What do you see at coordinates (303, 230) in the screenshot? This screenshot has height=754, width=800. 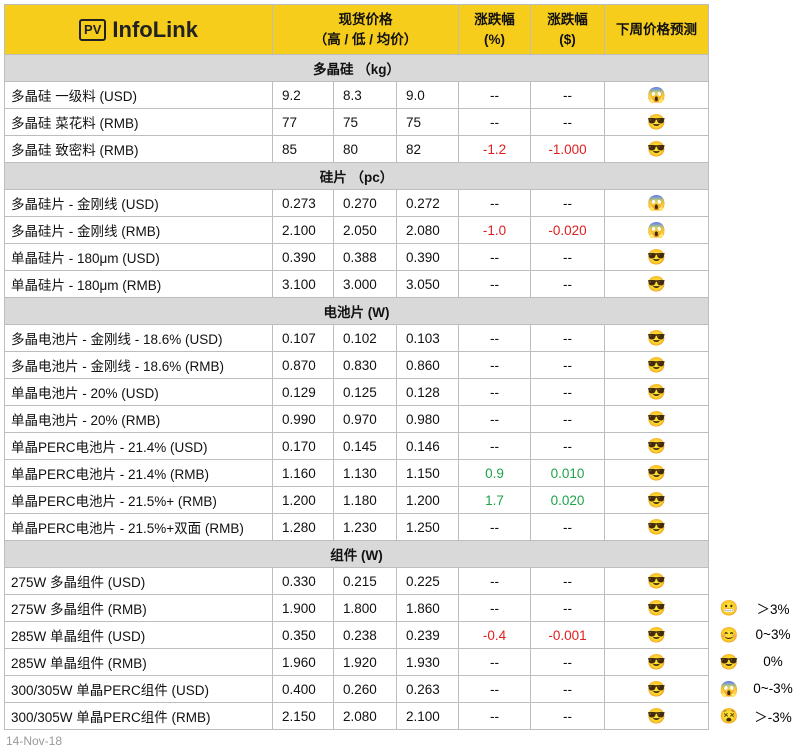 I see `price-high: 2.100` at bounding box center [303, 230].